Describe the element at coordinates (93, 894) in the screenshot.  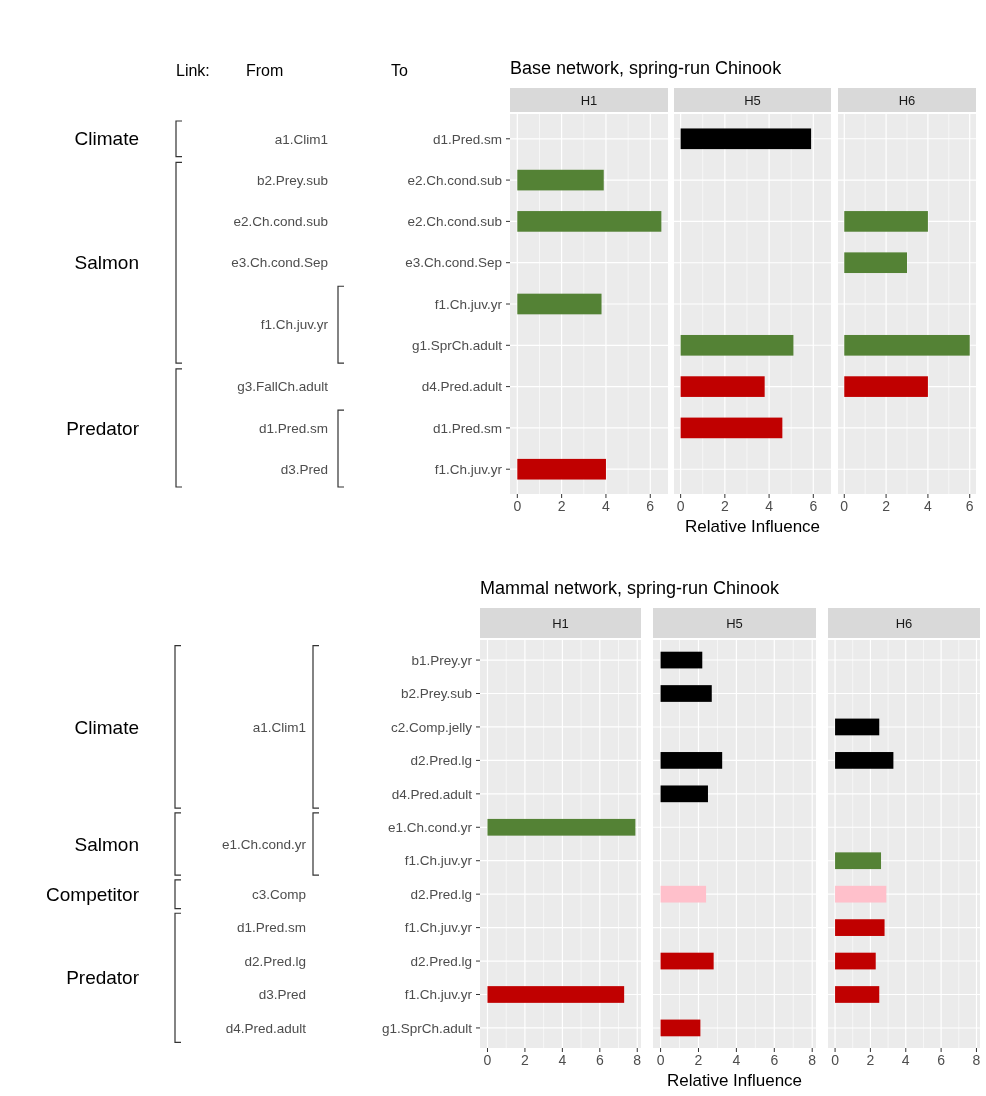
I see `text: Competitor` at that location.